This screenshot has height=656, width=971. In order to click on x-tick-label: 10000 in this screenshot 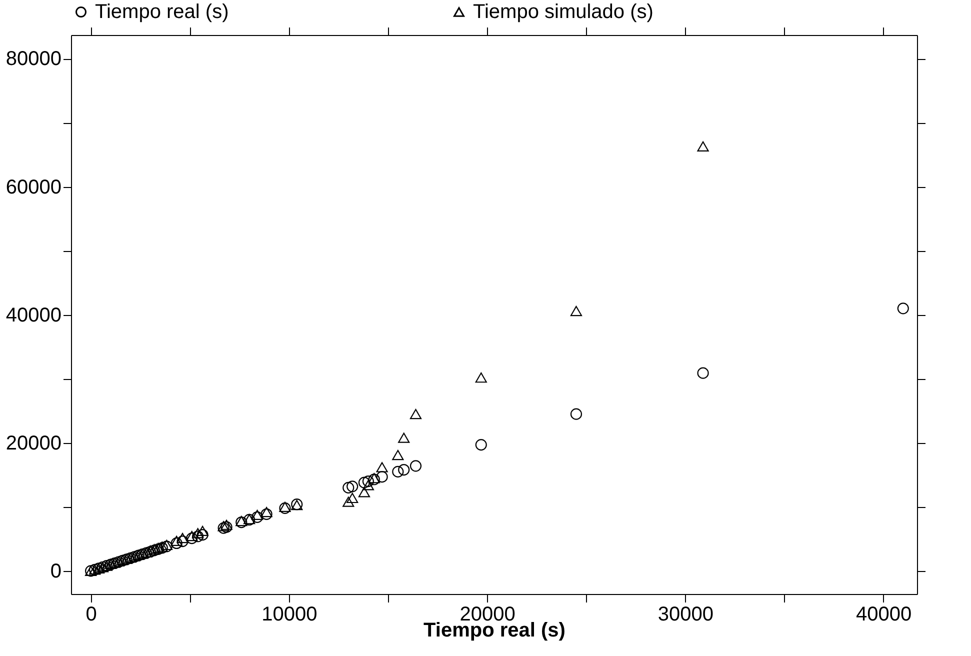, I will do `click(290, 615)`.